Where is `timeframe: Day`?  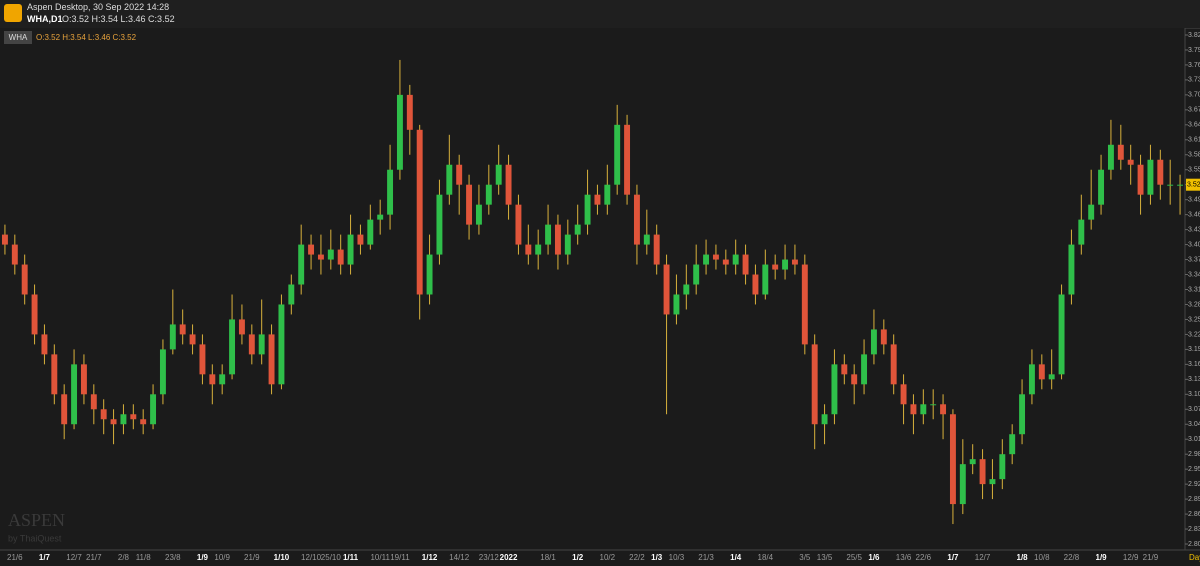
timeframe: Day is located at coordinates (1194, 557).